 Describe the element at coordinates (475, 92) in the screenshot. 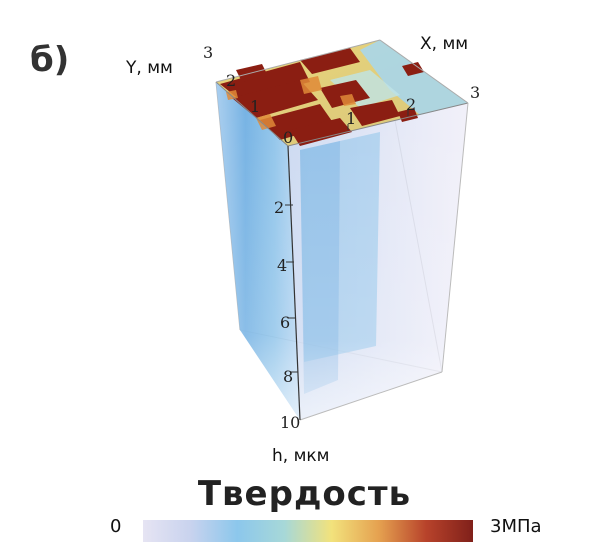

I see `x-tick-3: 3` at that location.